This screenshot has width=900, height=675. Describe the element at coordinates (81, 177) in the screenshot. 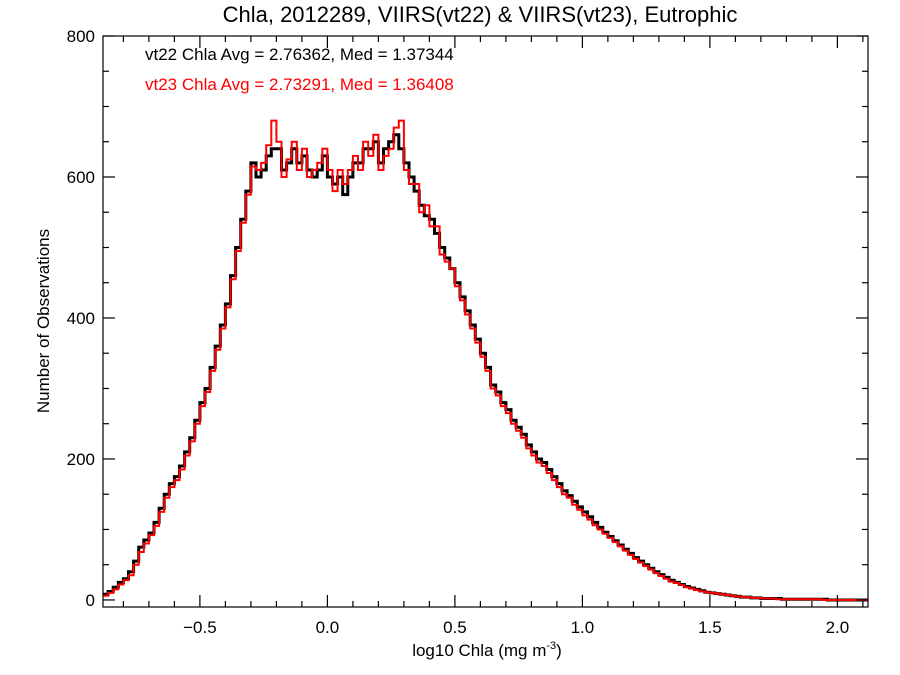

I see `y-tick-label: 600` at that location.